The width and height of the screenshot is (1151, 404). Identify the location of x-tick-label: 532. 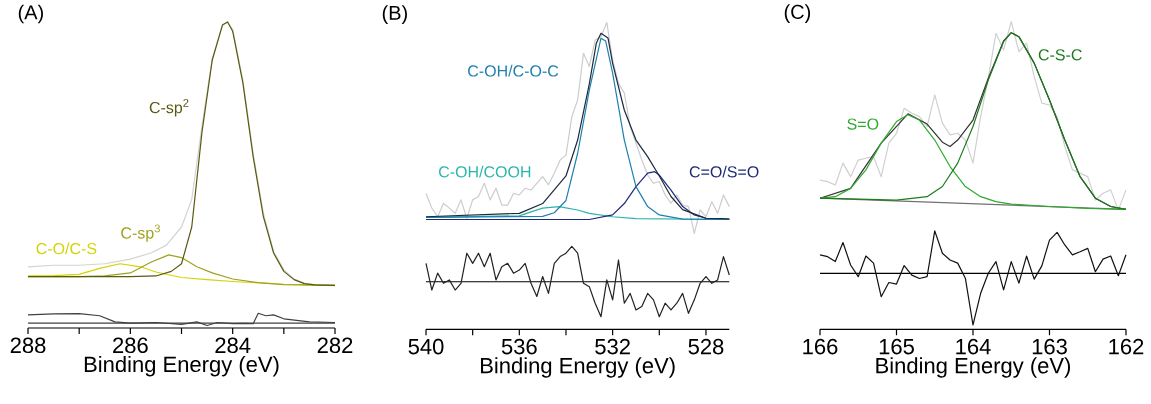
(612, 346).